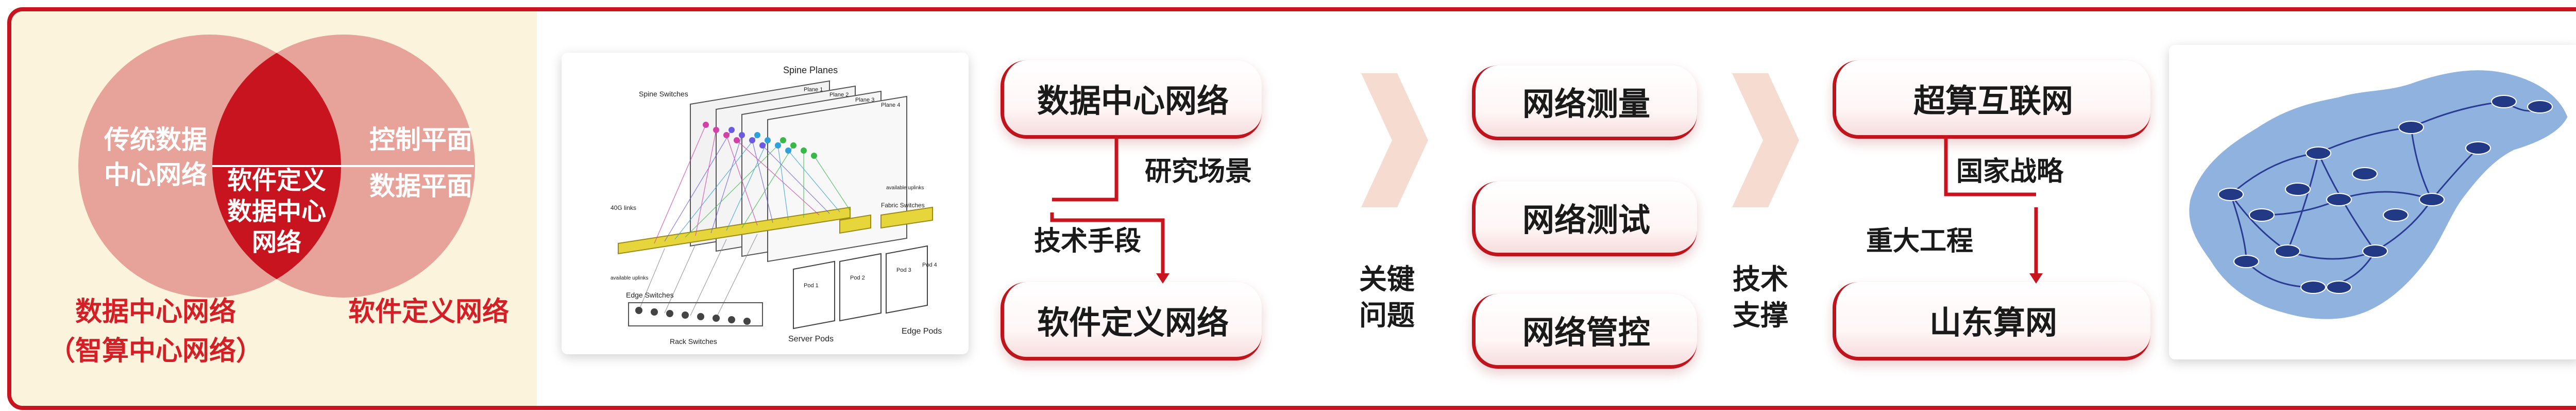  I want to click on label-server-pods: Server Pods, so click(811, 339).